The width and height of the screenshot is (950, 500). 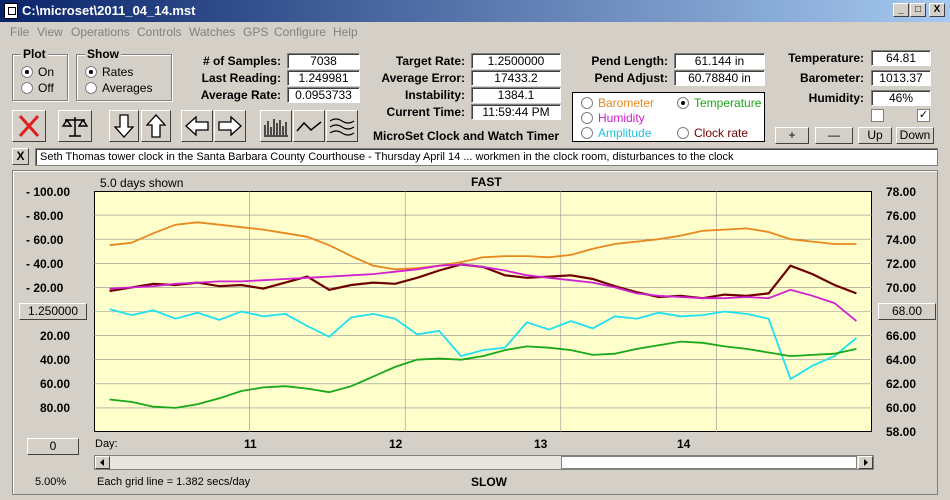 What do you see at coordinates (484, 462) in the screenshot?
I see `time-scrollbar` at bounding box center [484, 462].